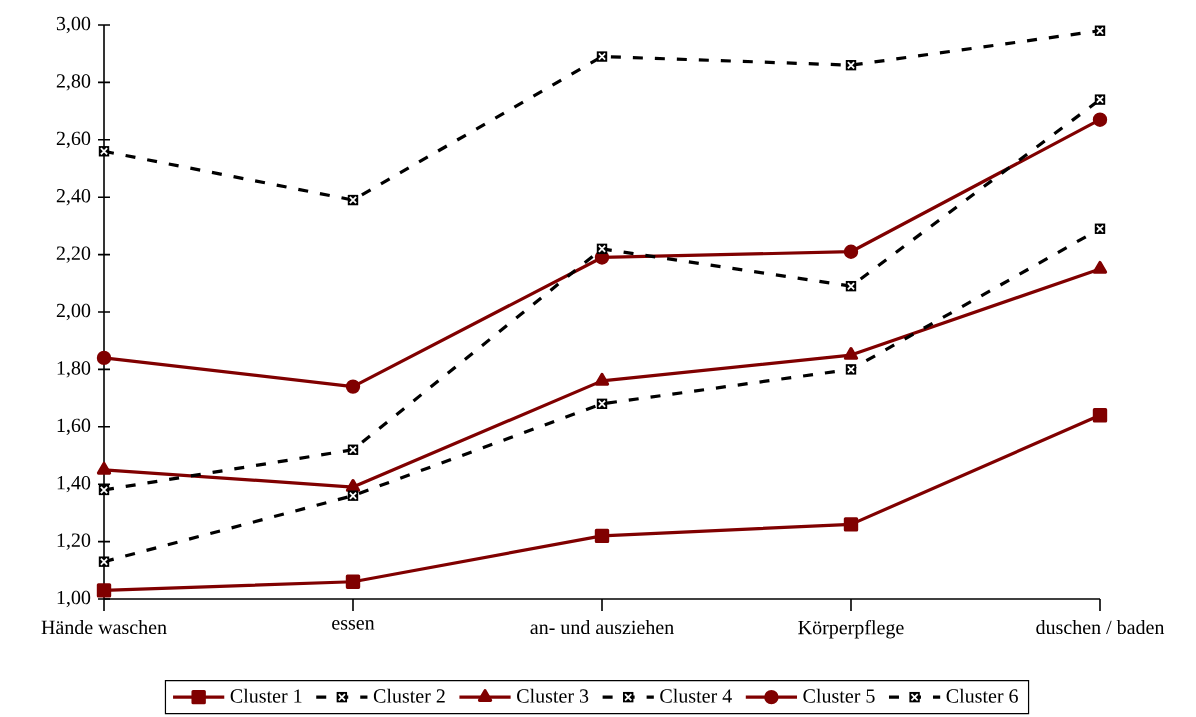  I want to click on x-tick-label: Körperpflege, so click(851, 629).